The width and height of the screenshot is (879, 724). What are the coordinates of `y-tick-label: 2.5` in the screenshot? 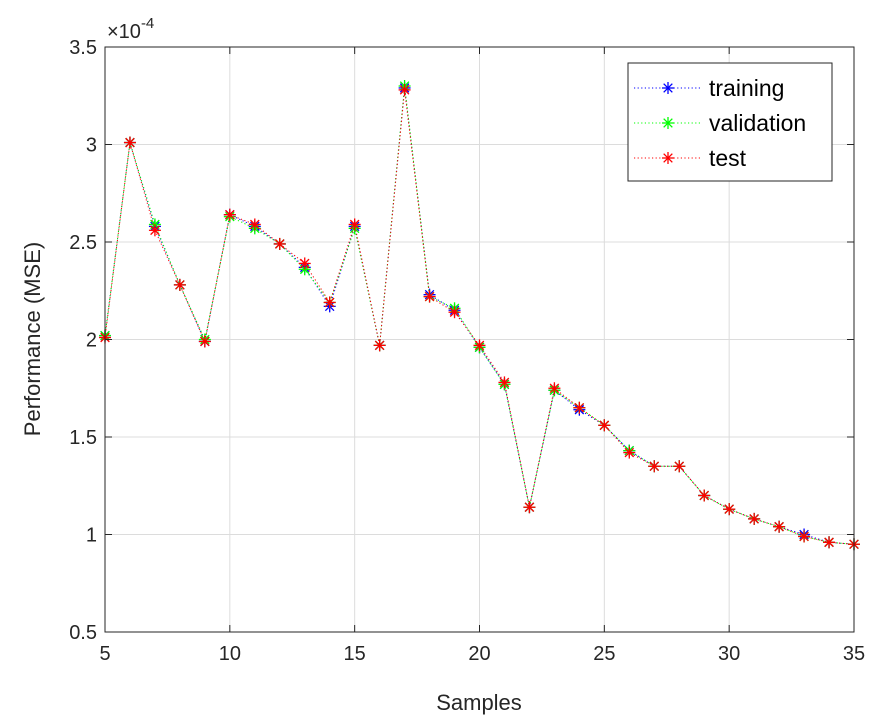 It's located at (83, 243).